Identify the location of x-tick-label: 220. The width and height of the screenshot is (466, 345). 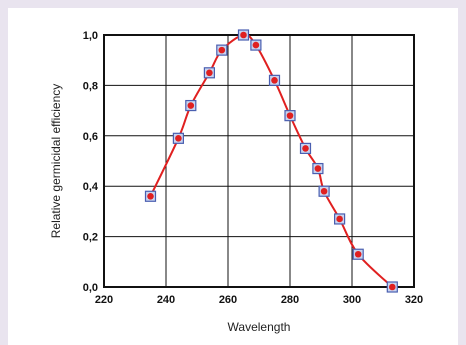
(104, 300).